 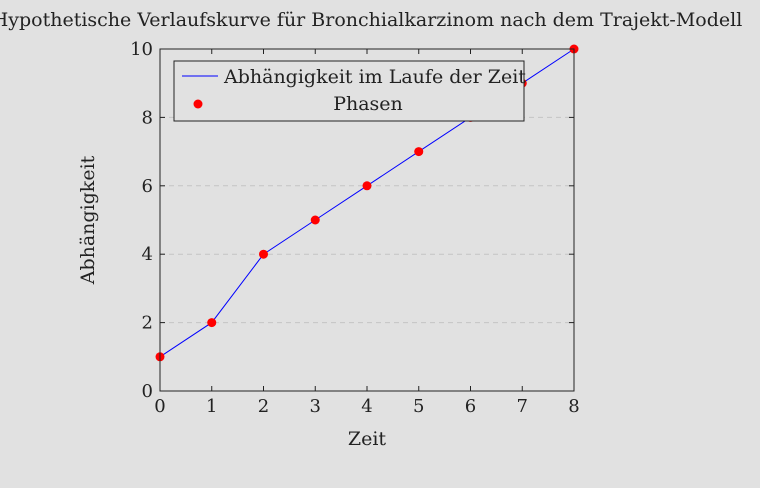 I want to click on x-tick-label: 4, so click(x=366, y=406).